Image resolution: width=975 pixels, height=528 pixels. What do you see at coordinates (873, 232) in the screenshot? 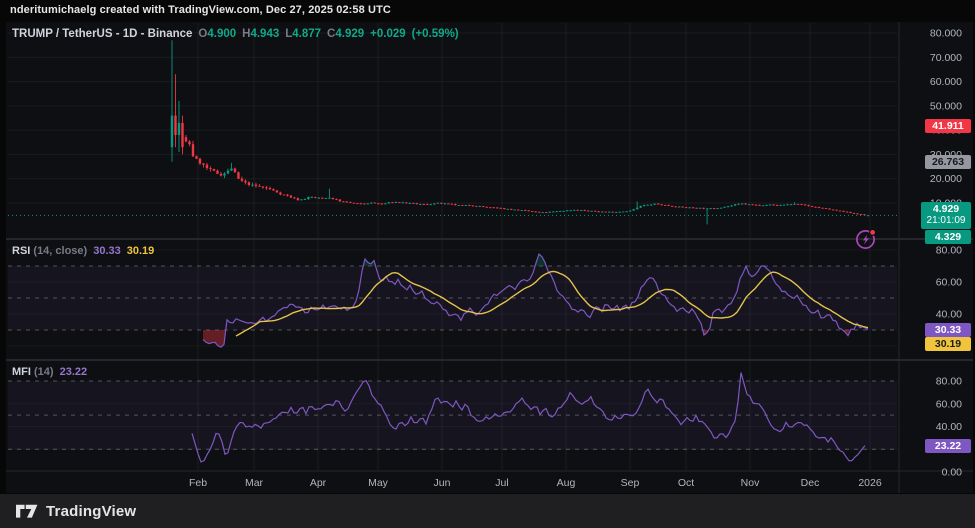
I see `notification-dot` at bounding box center [873, 232].